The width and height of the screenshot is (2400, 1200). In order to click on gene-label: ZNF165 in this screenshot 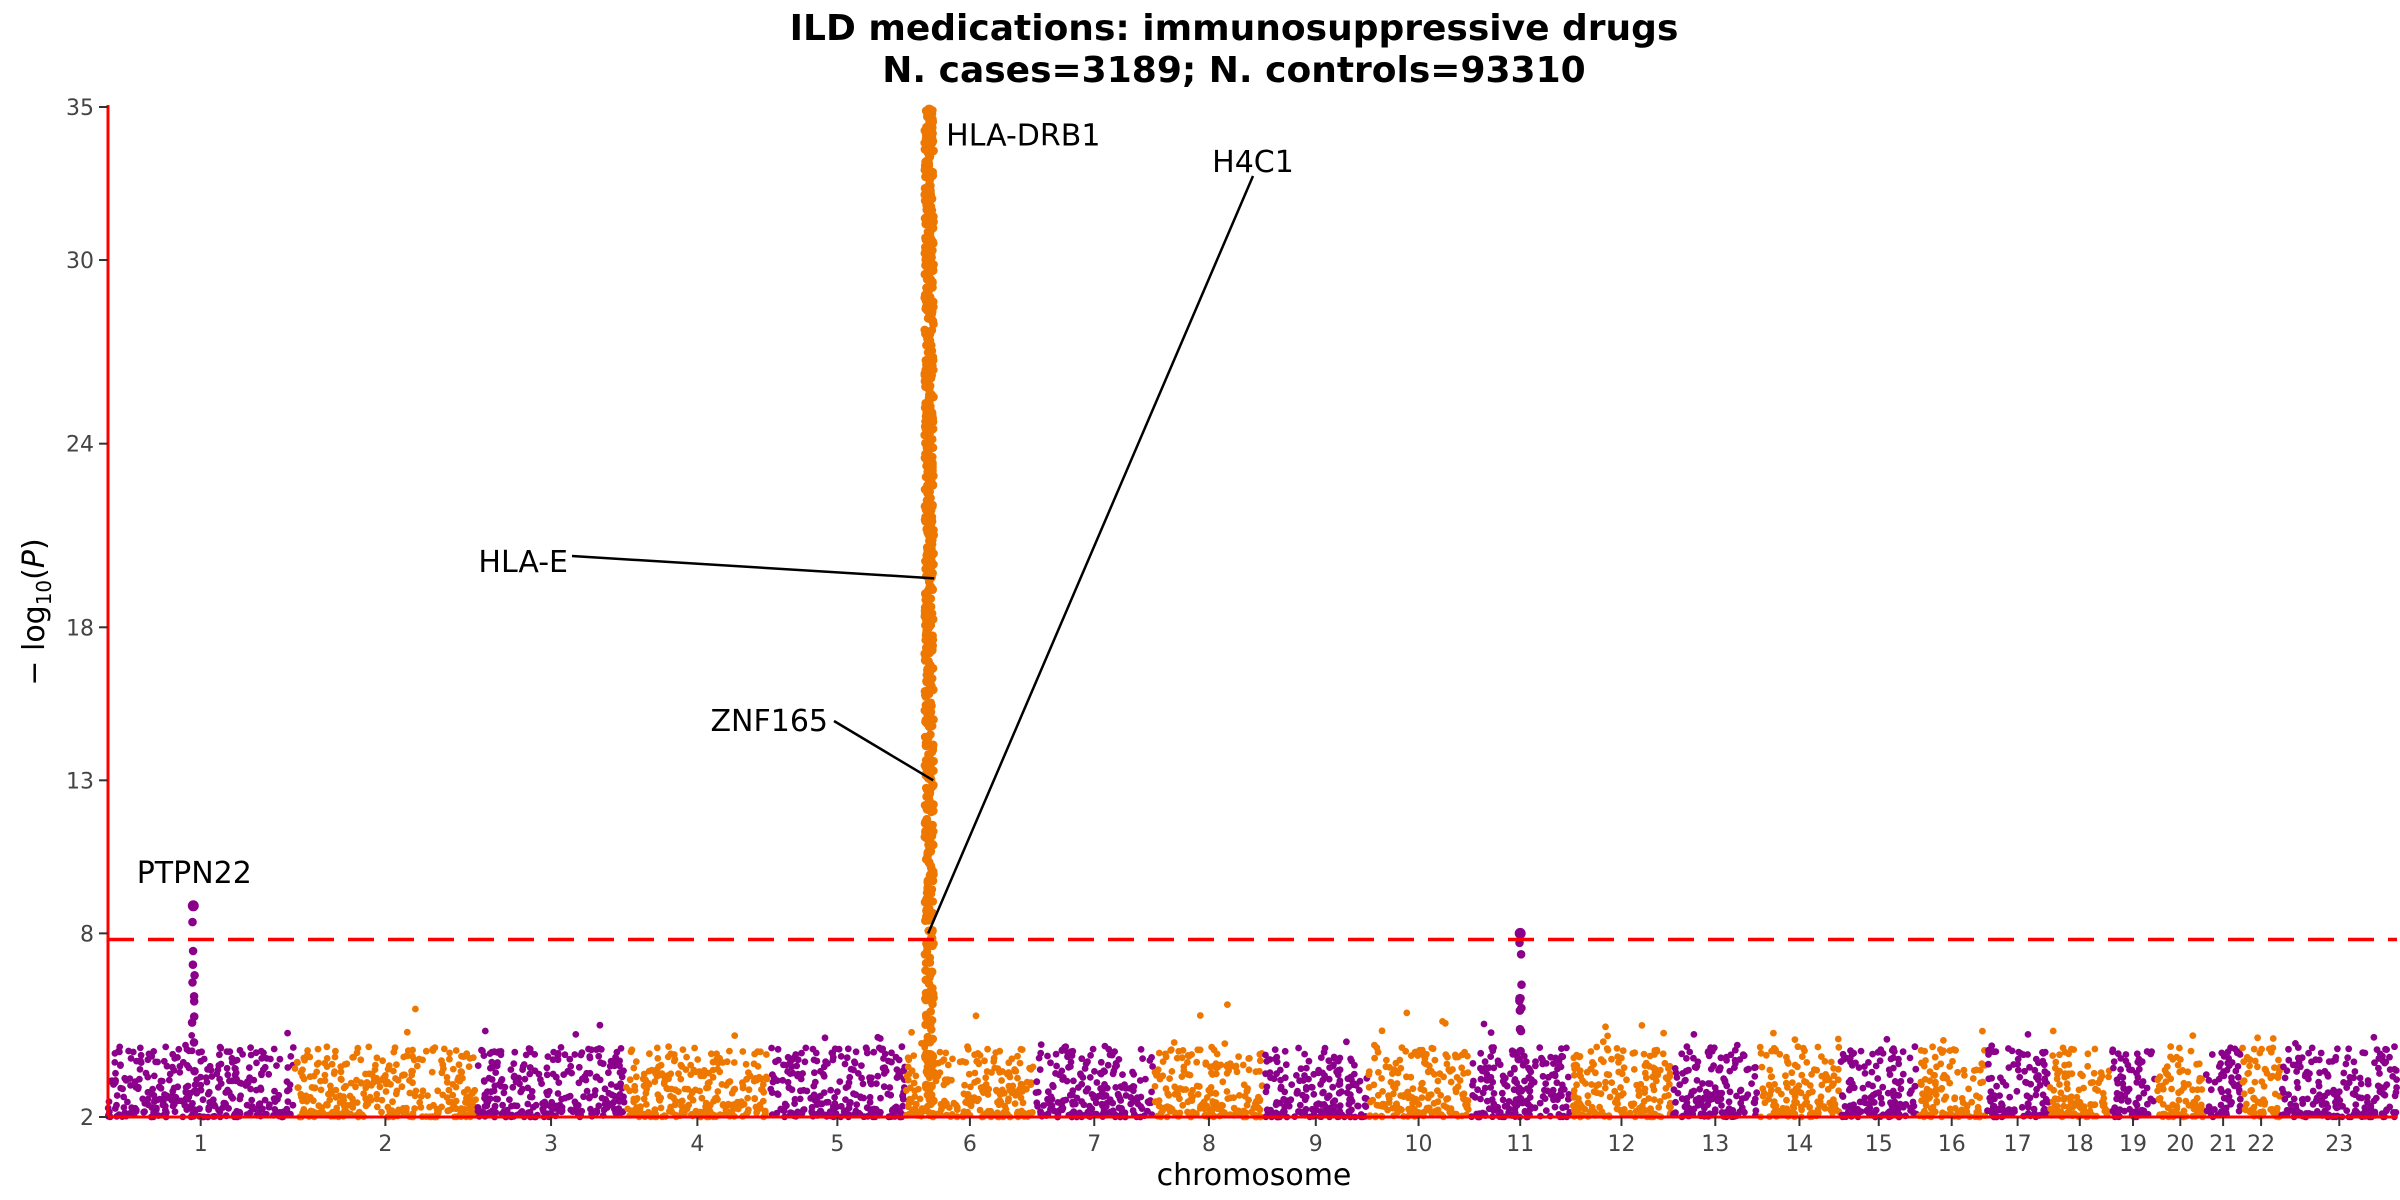, I will do `click(769, 721)`.